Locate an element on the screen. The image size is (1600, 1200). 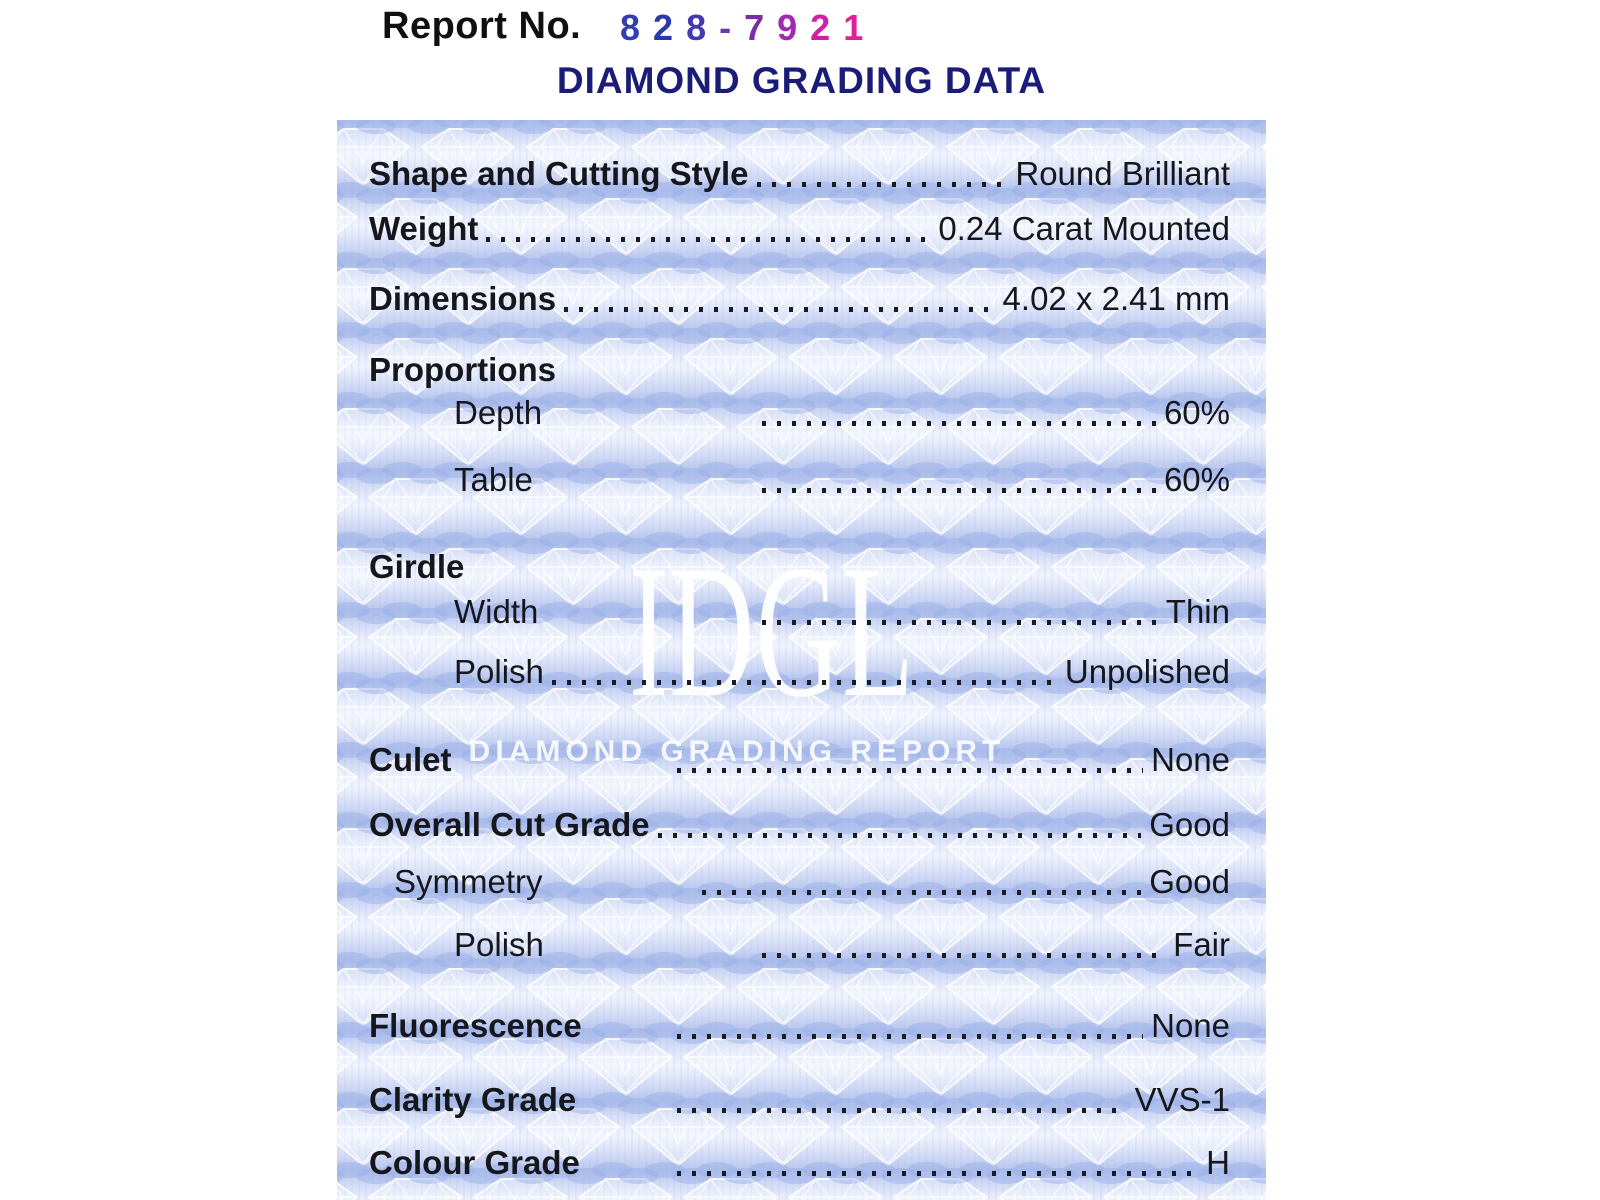
field-label: Width is located at coordinates (496, 611).